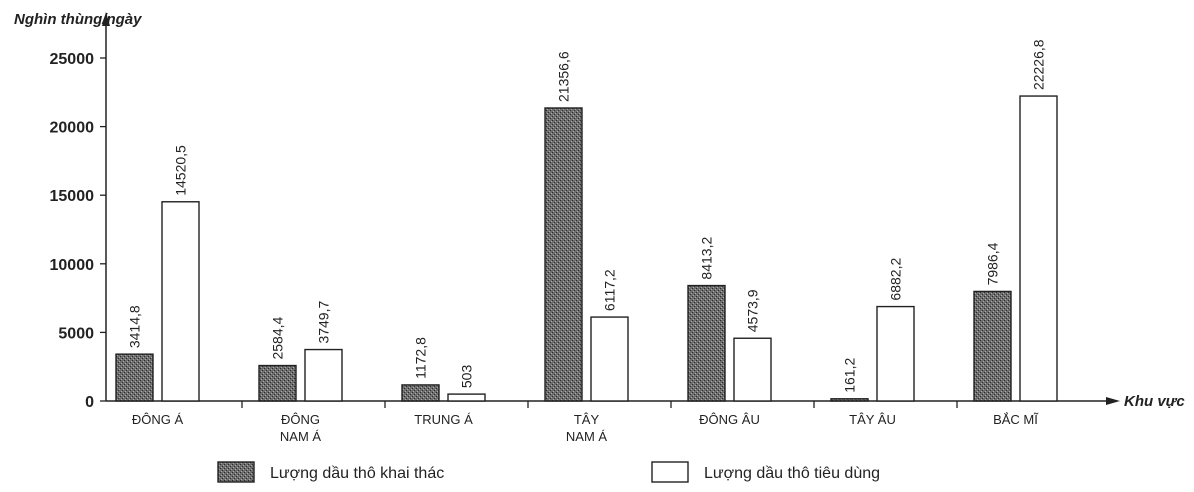  Describe the element at coordinates (729, 419) in the screenshot. I see `x-tick-label: ĐÔNG ÂU` at that location.